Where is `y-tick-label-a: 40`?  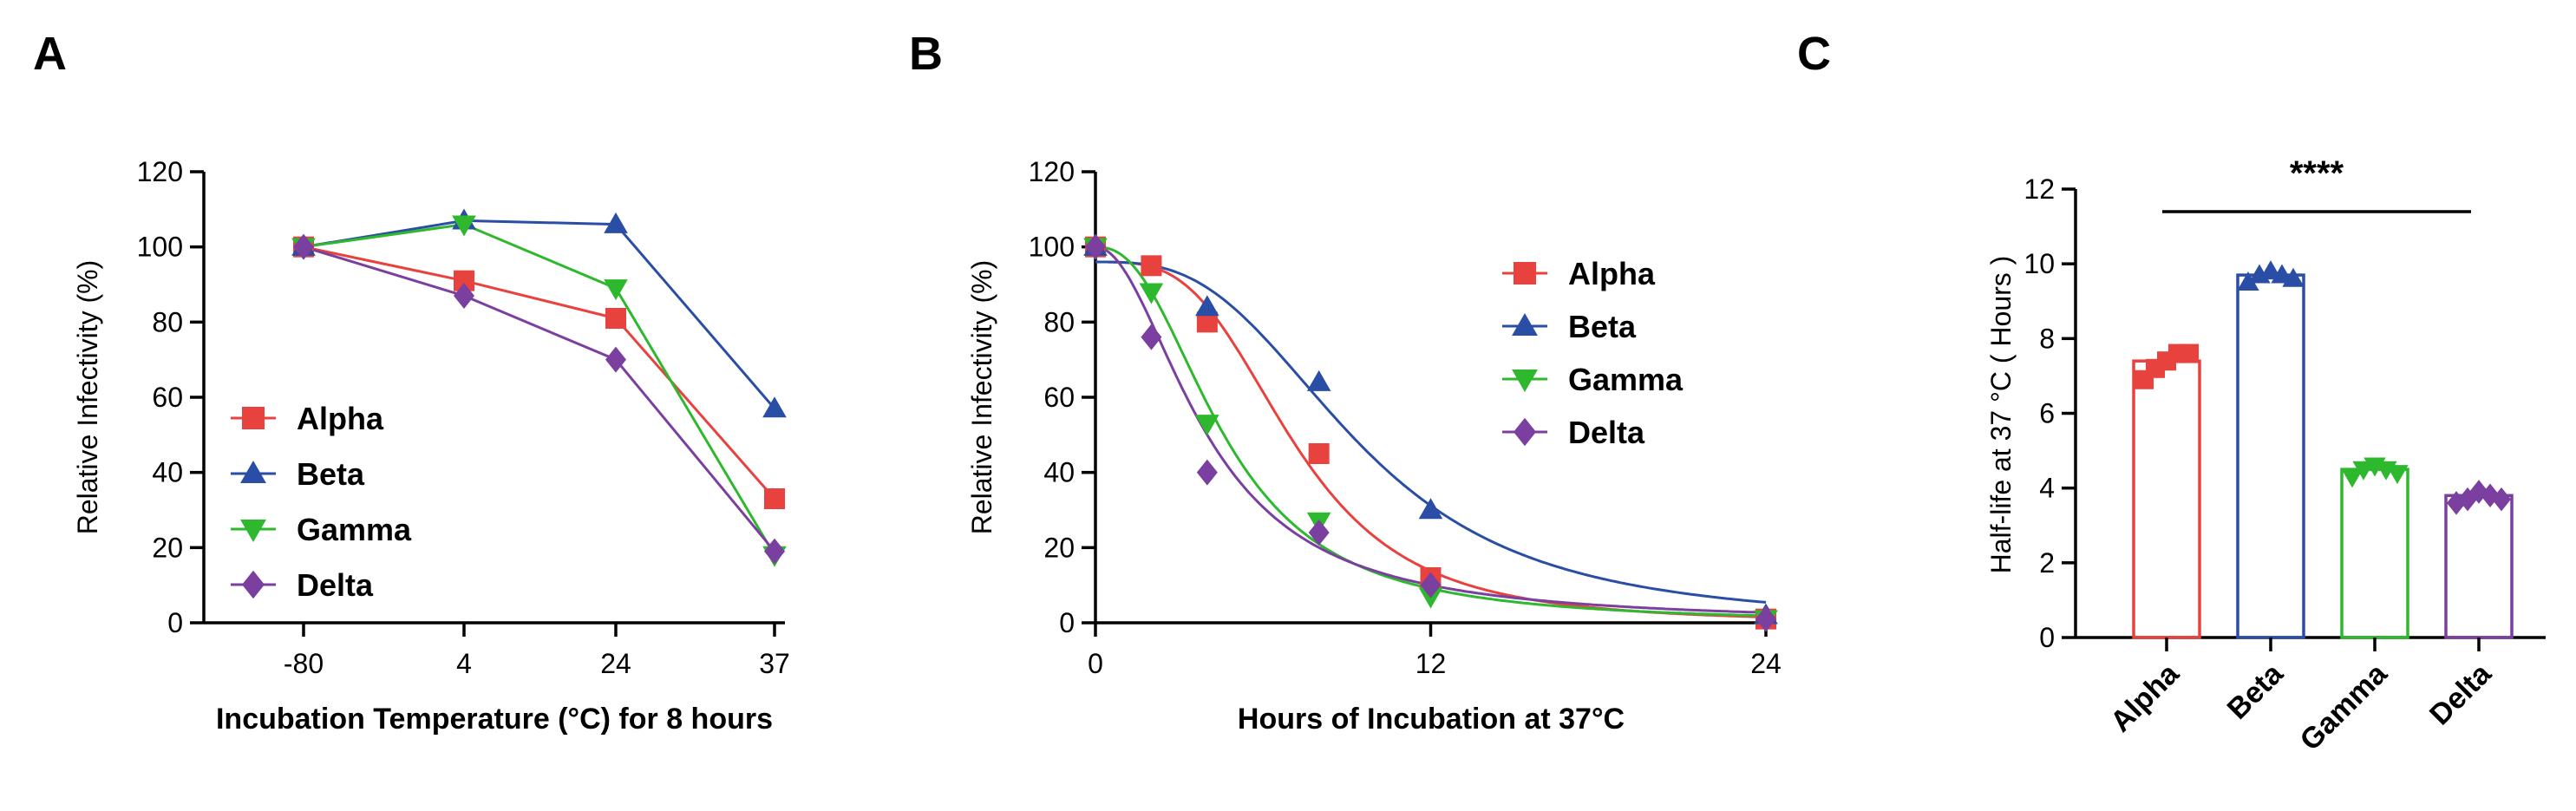
y-tick-label-a: 40 is located at coordinates (167, 473).